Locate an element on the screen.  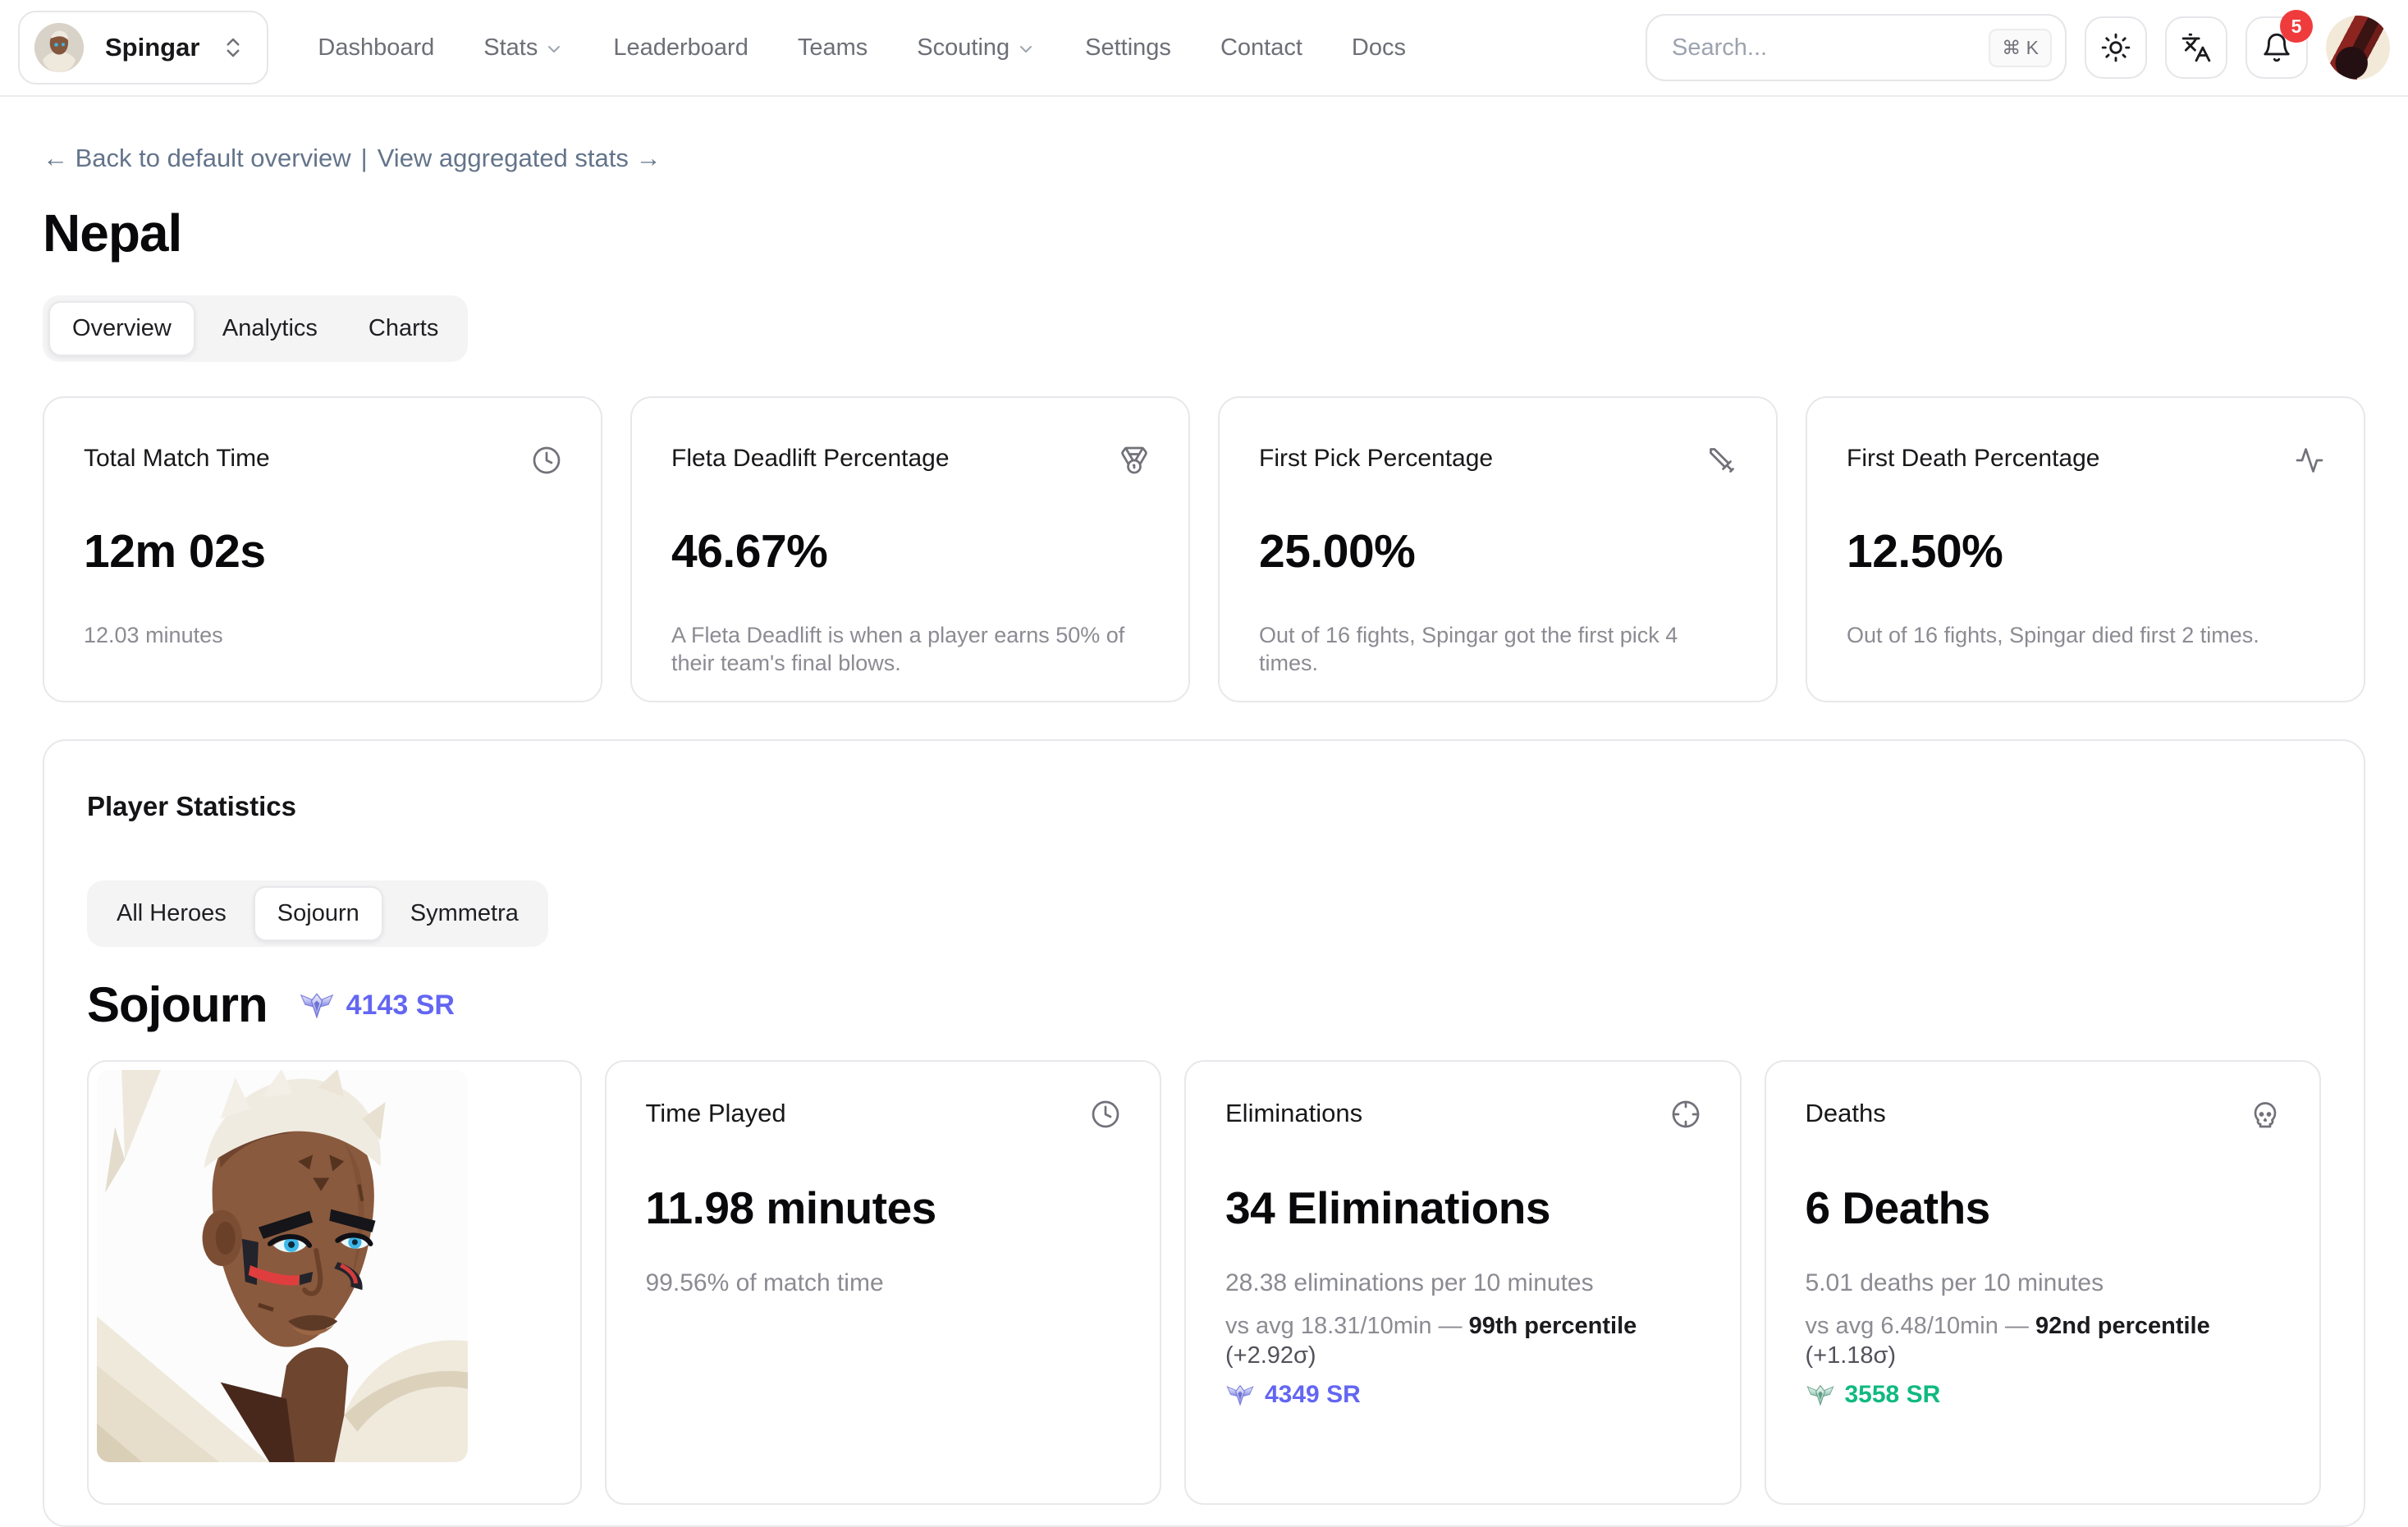
nav-item-scouting: Scouting is located at coordinates (976, 48).